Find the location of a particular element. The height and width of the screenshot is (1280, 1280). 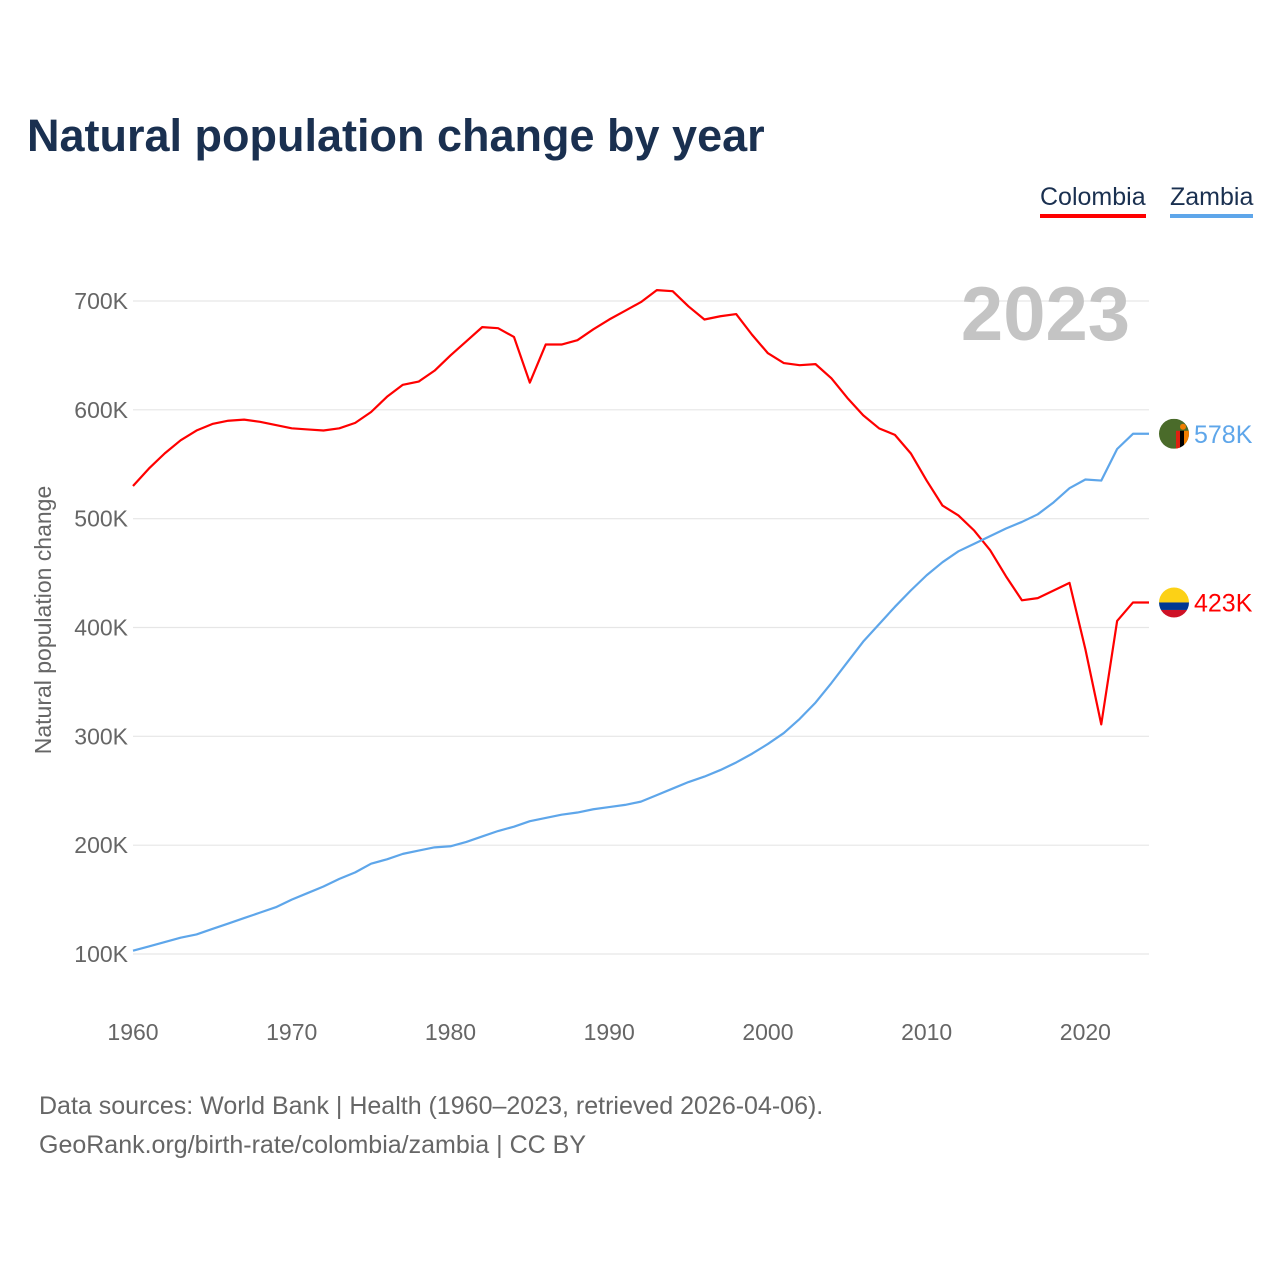

x-tick-label: 1960 is located at coordinates (132, 1032).